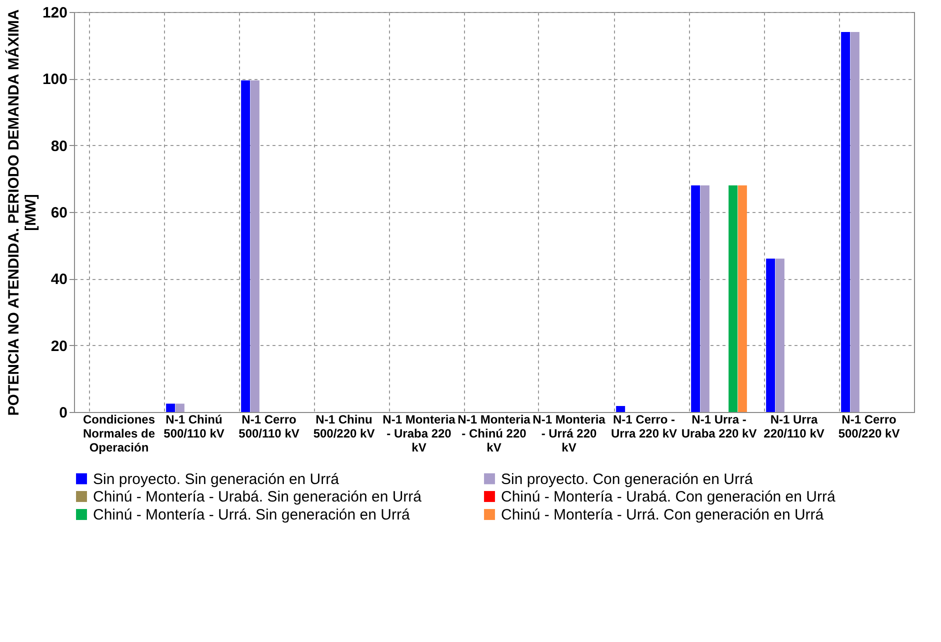 This screenshot has height=642, width=941. What do you see at coordinates (55, 13) in the screenshot?
I see `y-tick-label: 120` at bounding box center [55, 13].